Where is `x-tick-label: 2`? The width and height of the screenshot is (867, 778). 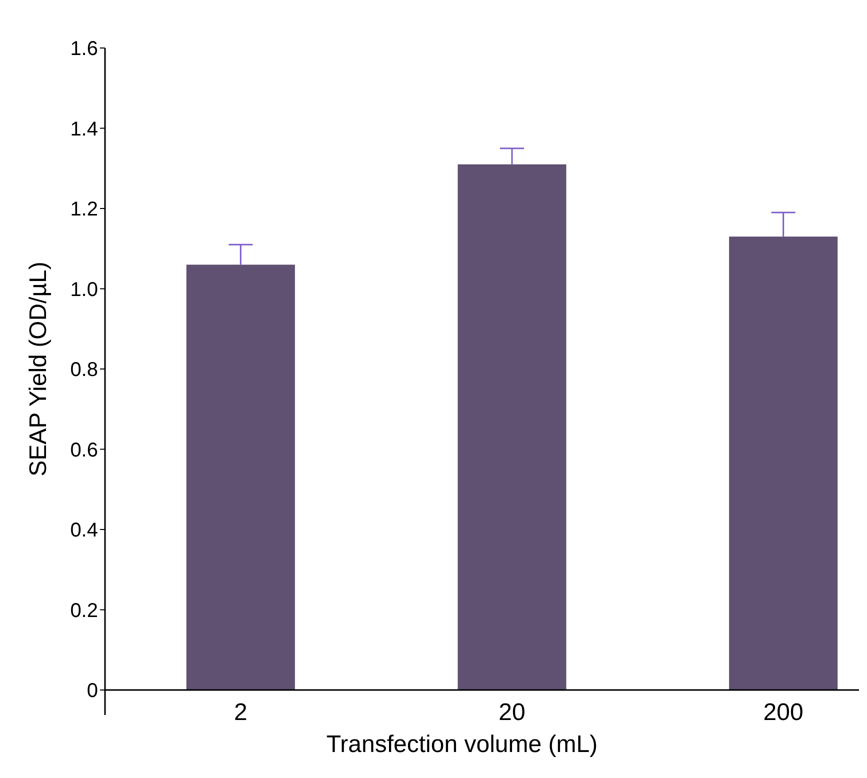 x-tick-label: 2 is located at coordinates (241, 712).